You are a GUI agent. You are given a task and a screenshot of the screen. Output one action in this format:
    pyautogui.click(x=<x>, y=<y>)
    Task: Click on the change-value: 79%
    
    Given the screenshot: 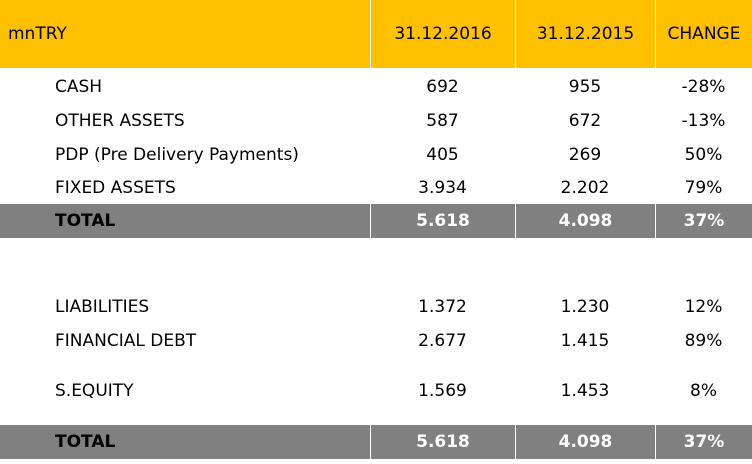 What is the action you would take?
    pyautogui.click(x=703, y=188)
    